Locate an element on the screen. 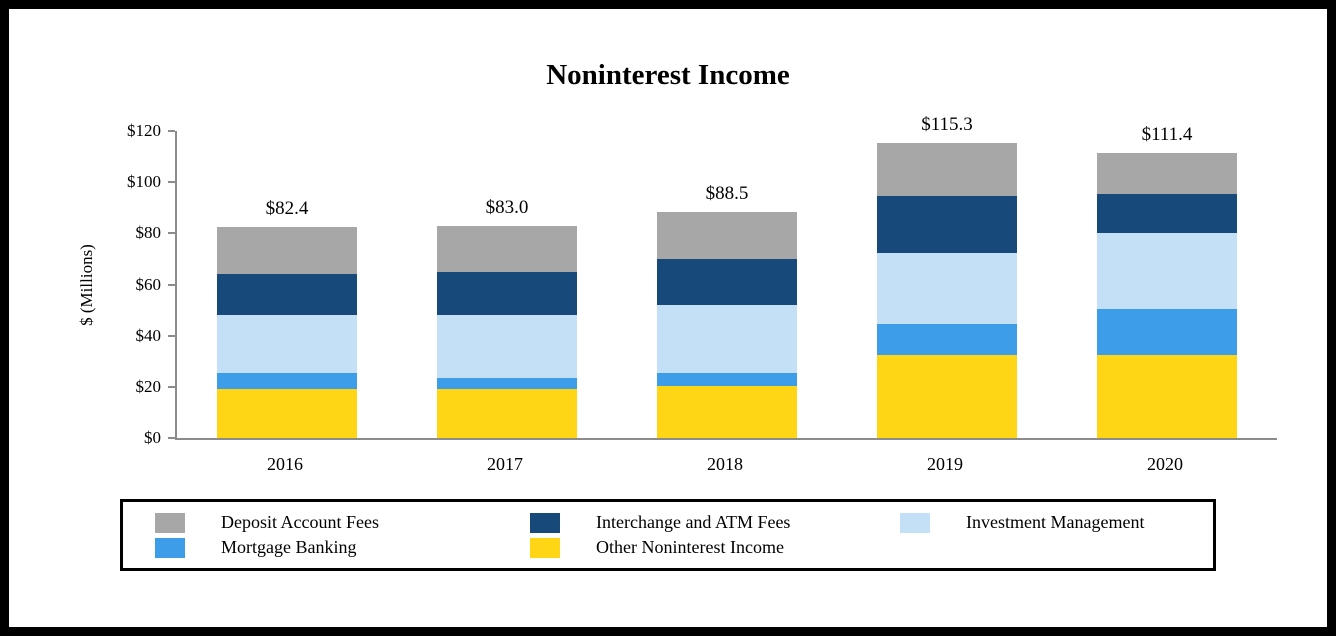 This screenshot has width=1336, height=636. legend-label: Deposit Account Fees is located at coordinates (300, 522).